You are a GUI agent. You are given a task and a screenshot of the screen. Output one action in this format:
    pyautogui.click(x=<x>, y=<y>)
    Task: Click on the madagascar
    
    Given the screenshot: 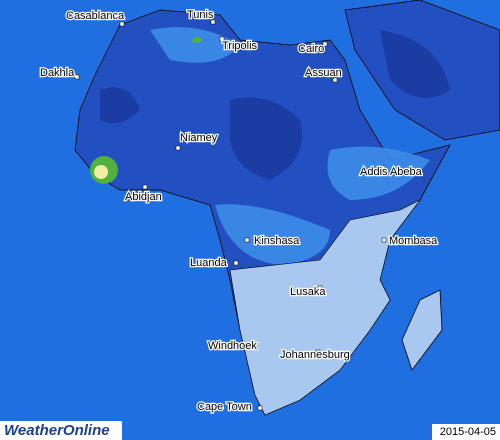 What is the action you would take?
    pyautogui.click(x=422, y=330)
    